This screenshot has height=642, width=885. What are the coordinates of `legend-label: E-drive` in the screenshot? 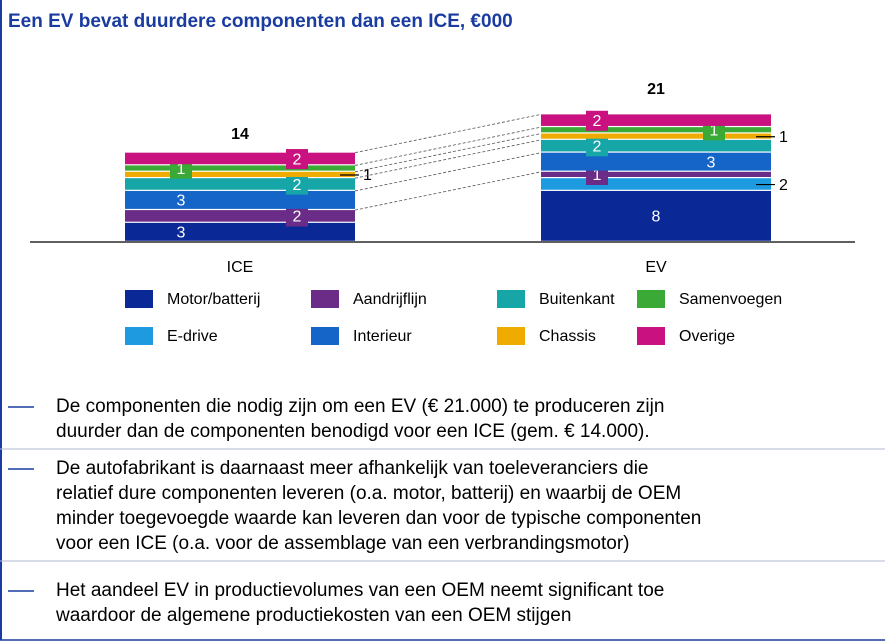 It's located at (192, 336).